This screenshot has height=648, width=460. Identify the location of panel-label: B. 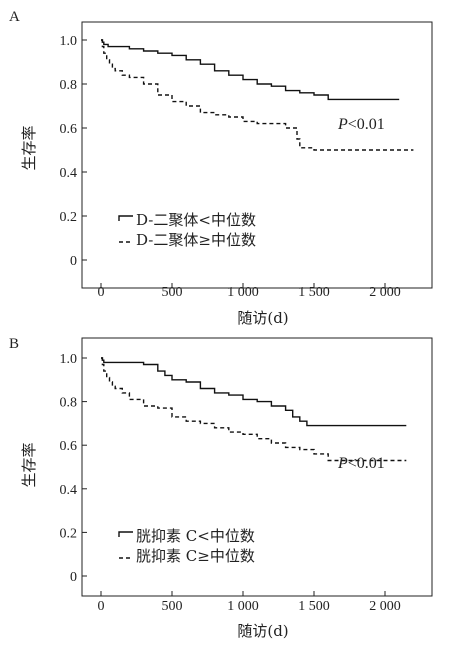
(14, 344).